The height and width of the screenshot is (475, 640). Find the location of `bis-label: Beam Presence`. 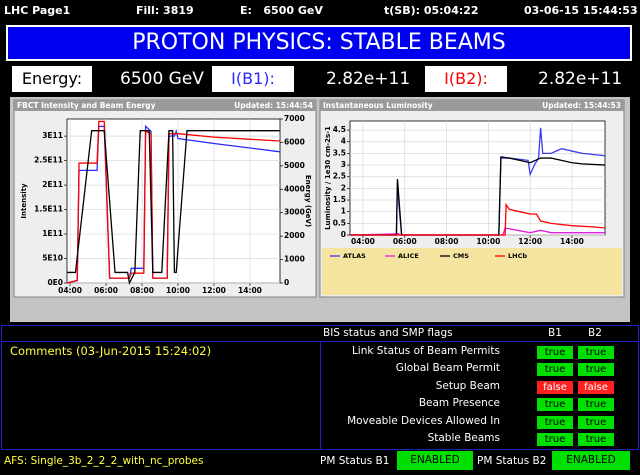

bis-label: Beam Presence is located at coordinates (459, 403).